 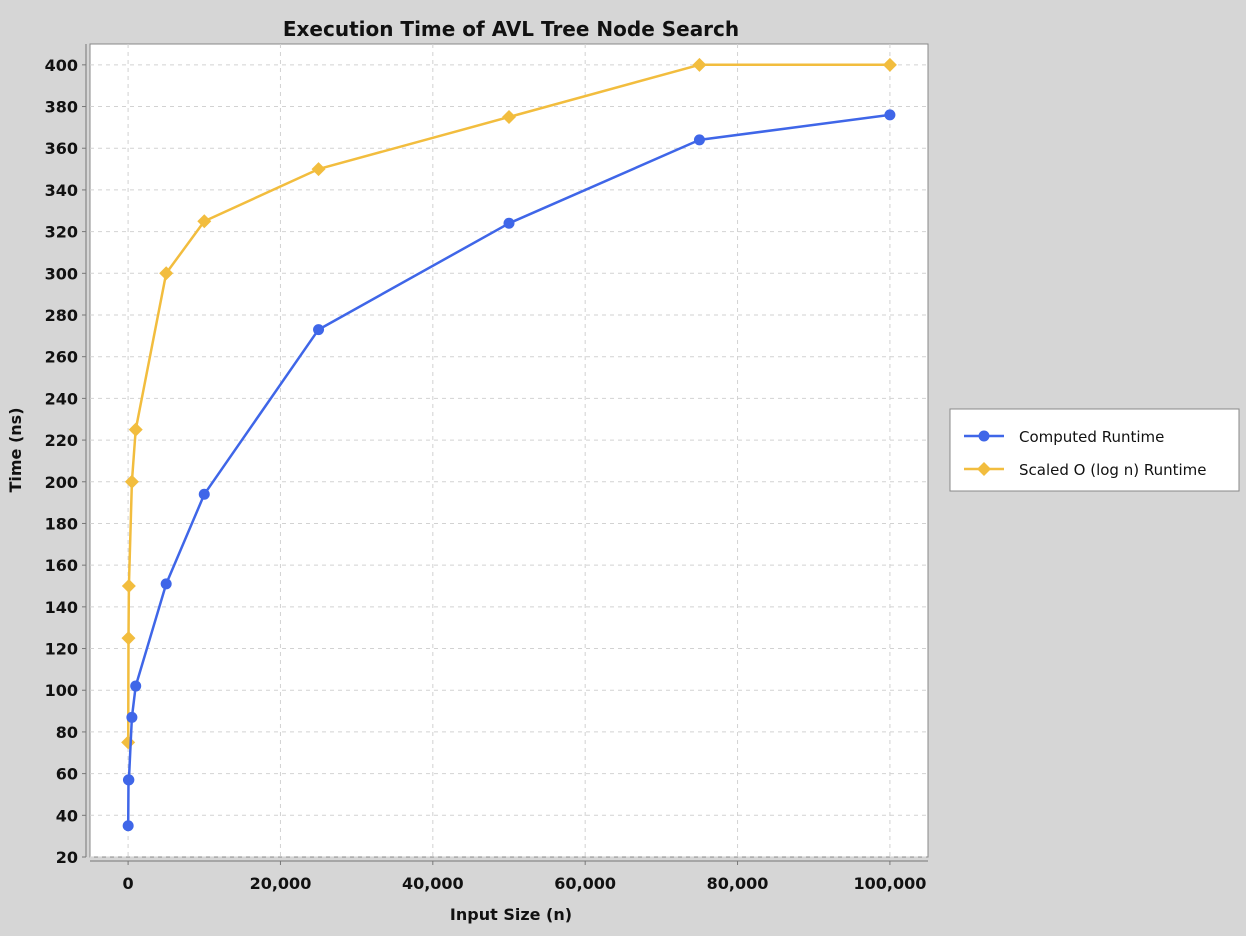 I want to click on y-tick-label: 200, so click(x=61, y=482).